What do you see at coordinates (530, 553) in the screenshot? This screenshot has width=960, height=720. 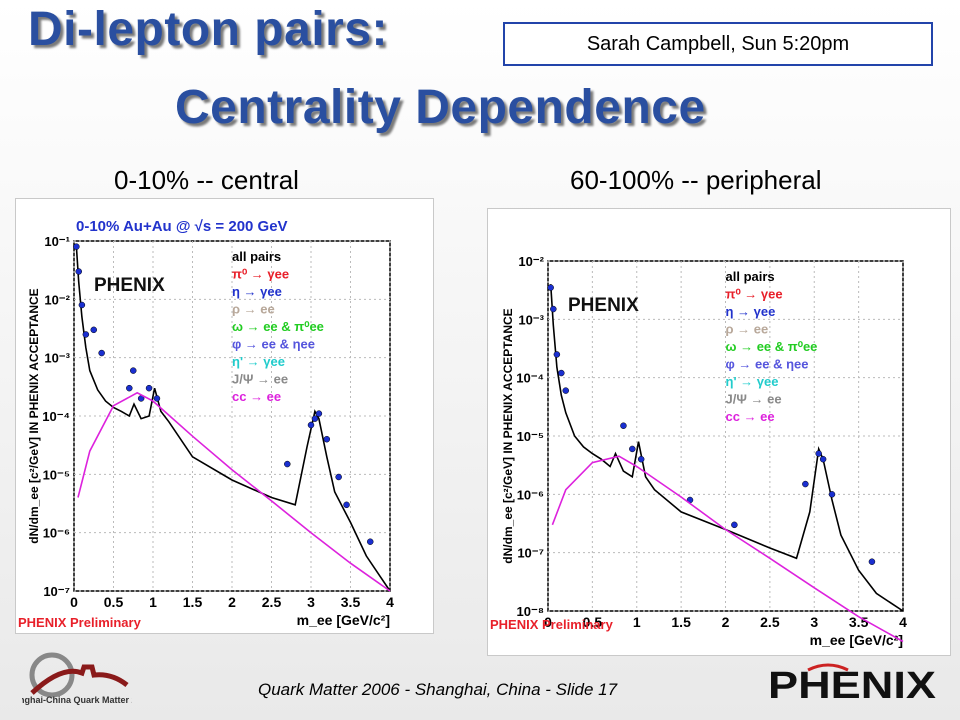 I see `y-tick-label: 10⁻⁷` at bounding box center [530, 553].